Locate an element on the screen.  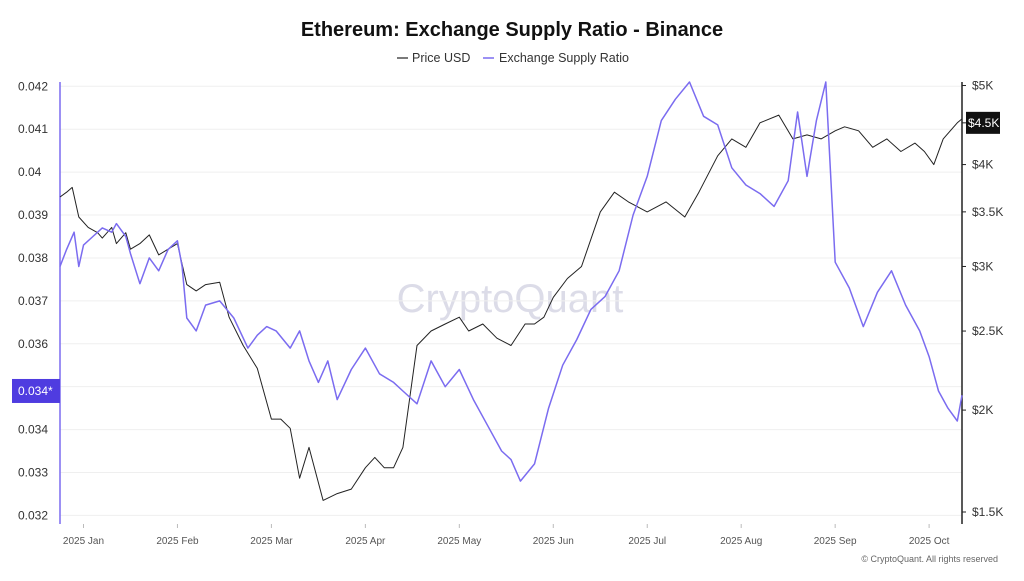
x-tick-label: 2025 May is located at coordinates (459, 541).